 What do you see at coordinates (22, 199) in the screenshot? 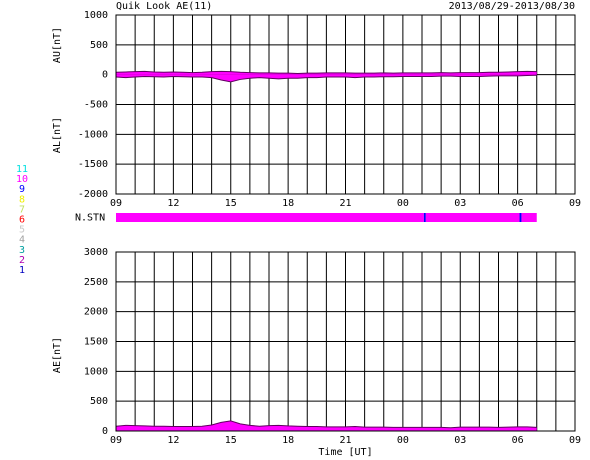
I see `legend-entry: 8` at bounding box center [22, 199].